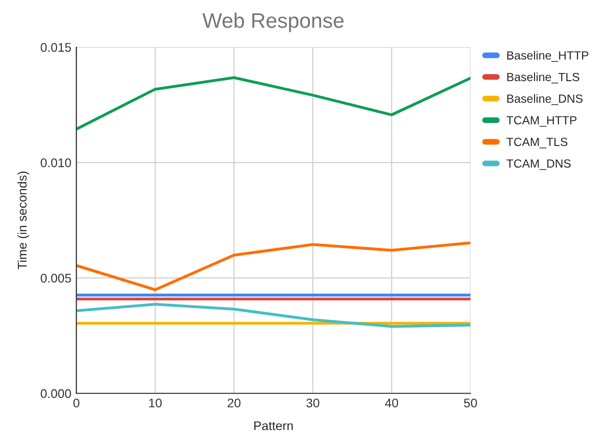 This screenshot has width=611, height=441. What do you see at coordinates (541, 121) in the screenshot?
I see `legend-label: TCAM_HTTP` at bounding box center [541, 121].